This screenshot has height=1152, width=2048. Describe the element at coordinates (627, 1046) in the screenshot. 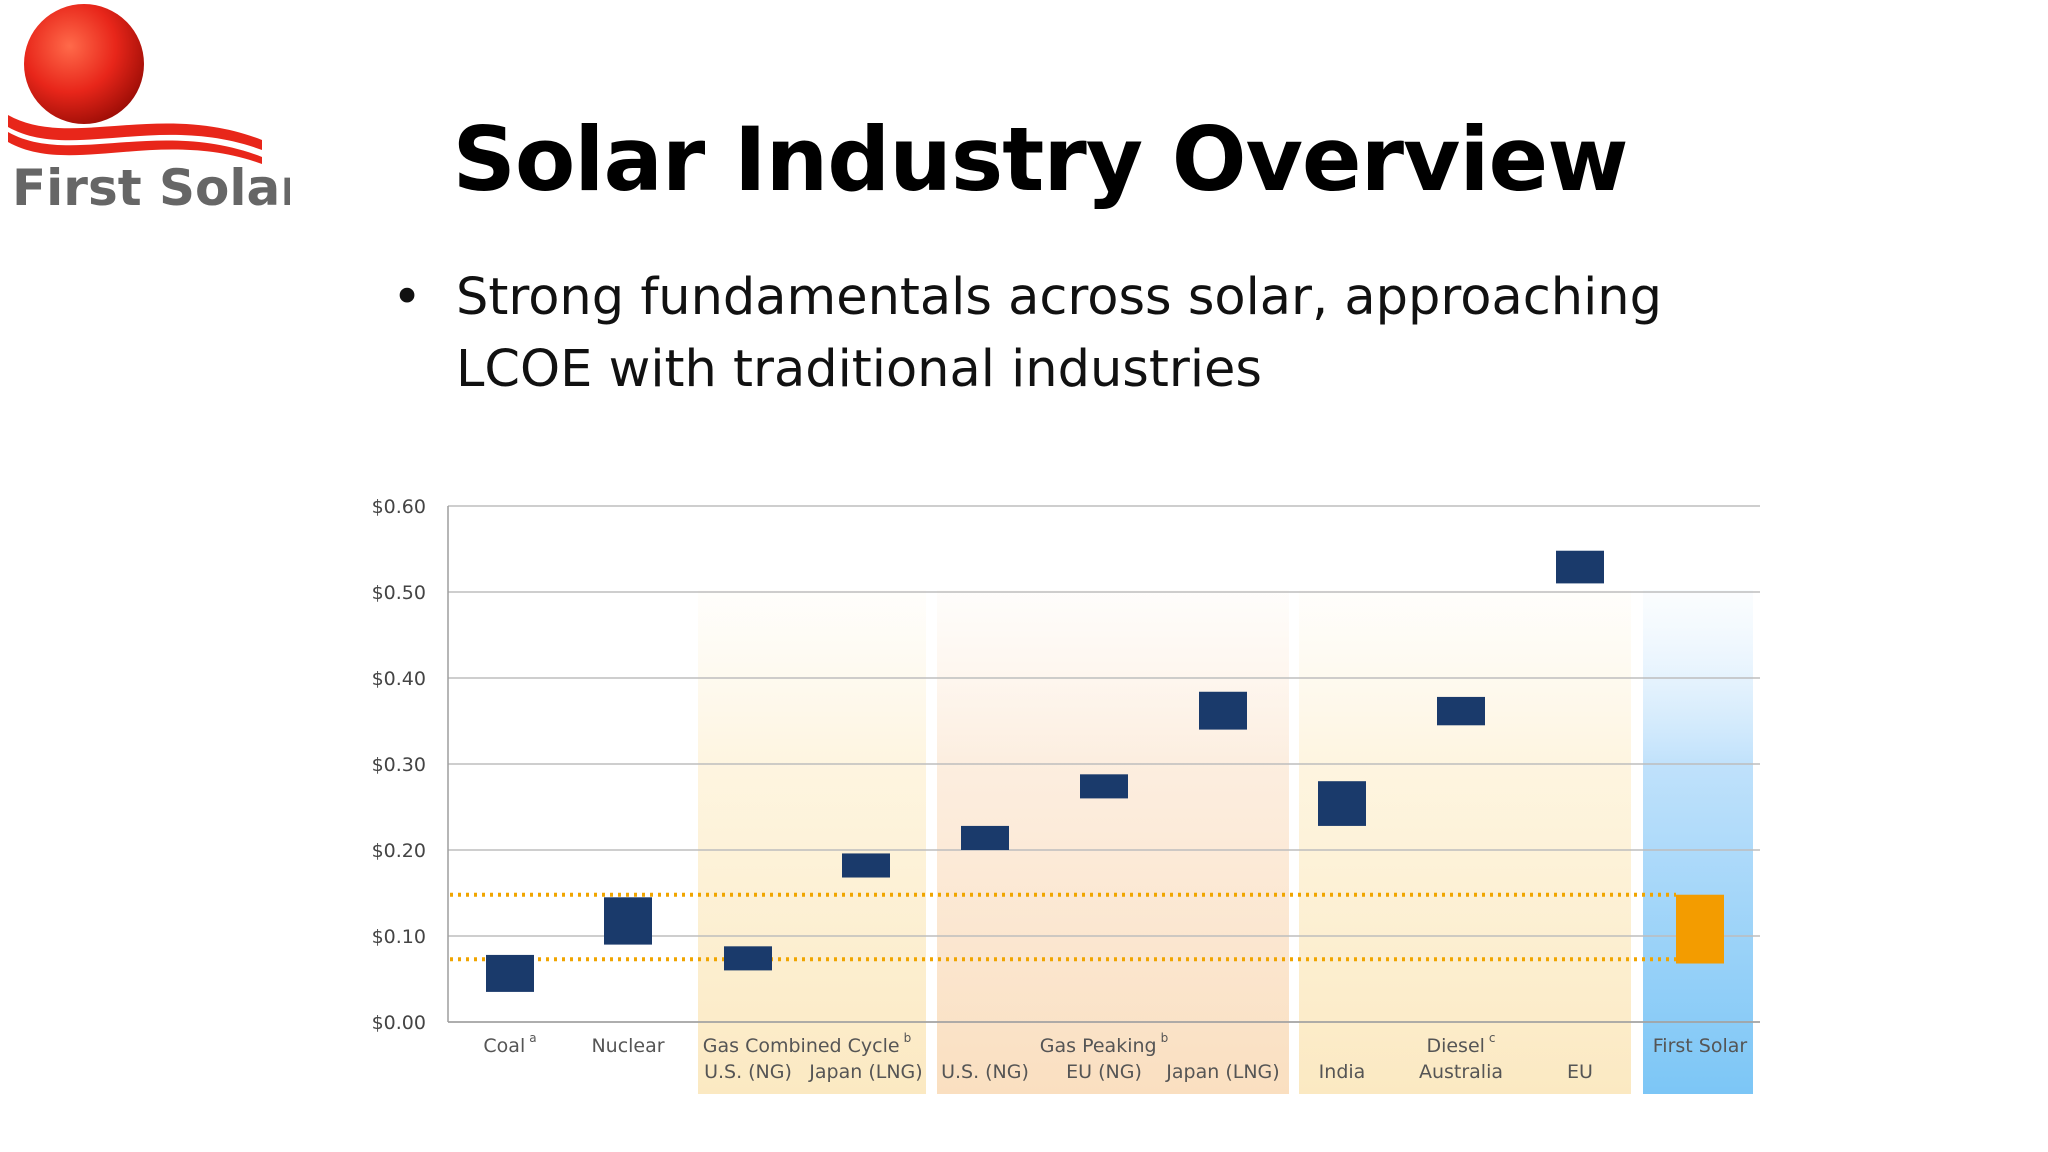

I see `group-label: Nuclear` at that location.